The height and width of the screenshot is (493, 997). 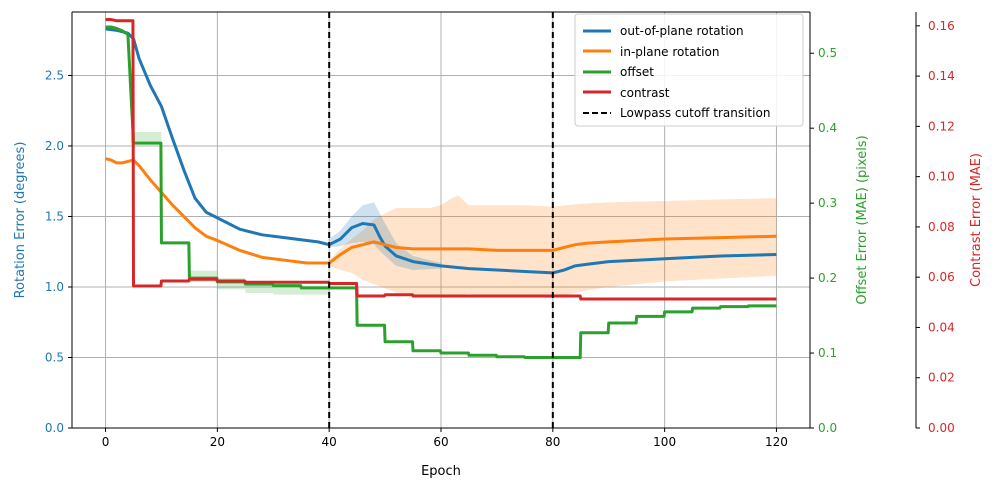 What do you see at coordinates (106, 442) in the screenshot?
I see `x-tick-label: 0` at bounding box center [106, 442].